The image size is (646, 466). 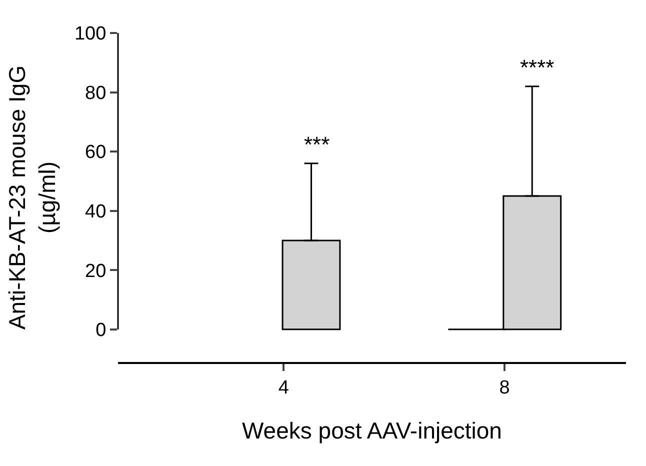 I want to click on annotation: ***, so click(x=317, y=144).